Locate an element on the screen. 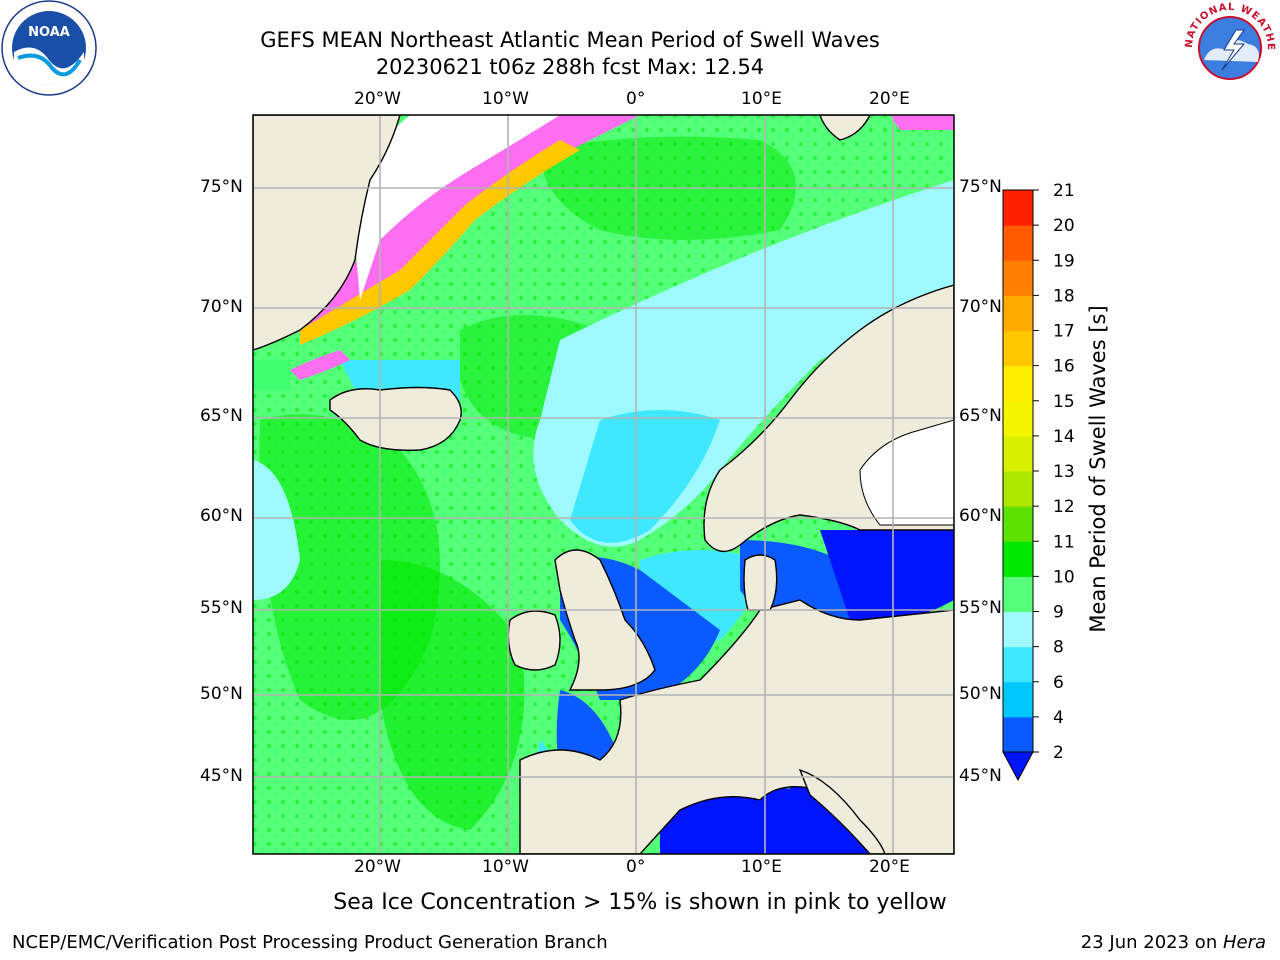 The width and height of the screenshot is (1280, 960). colorbar-tick-label: 8 is located at coordinates (1058, 648).